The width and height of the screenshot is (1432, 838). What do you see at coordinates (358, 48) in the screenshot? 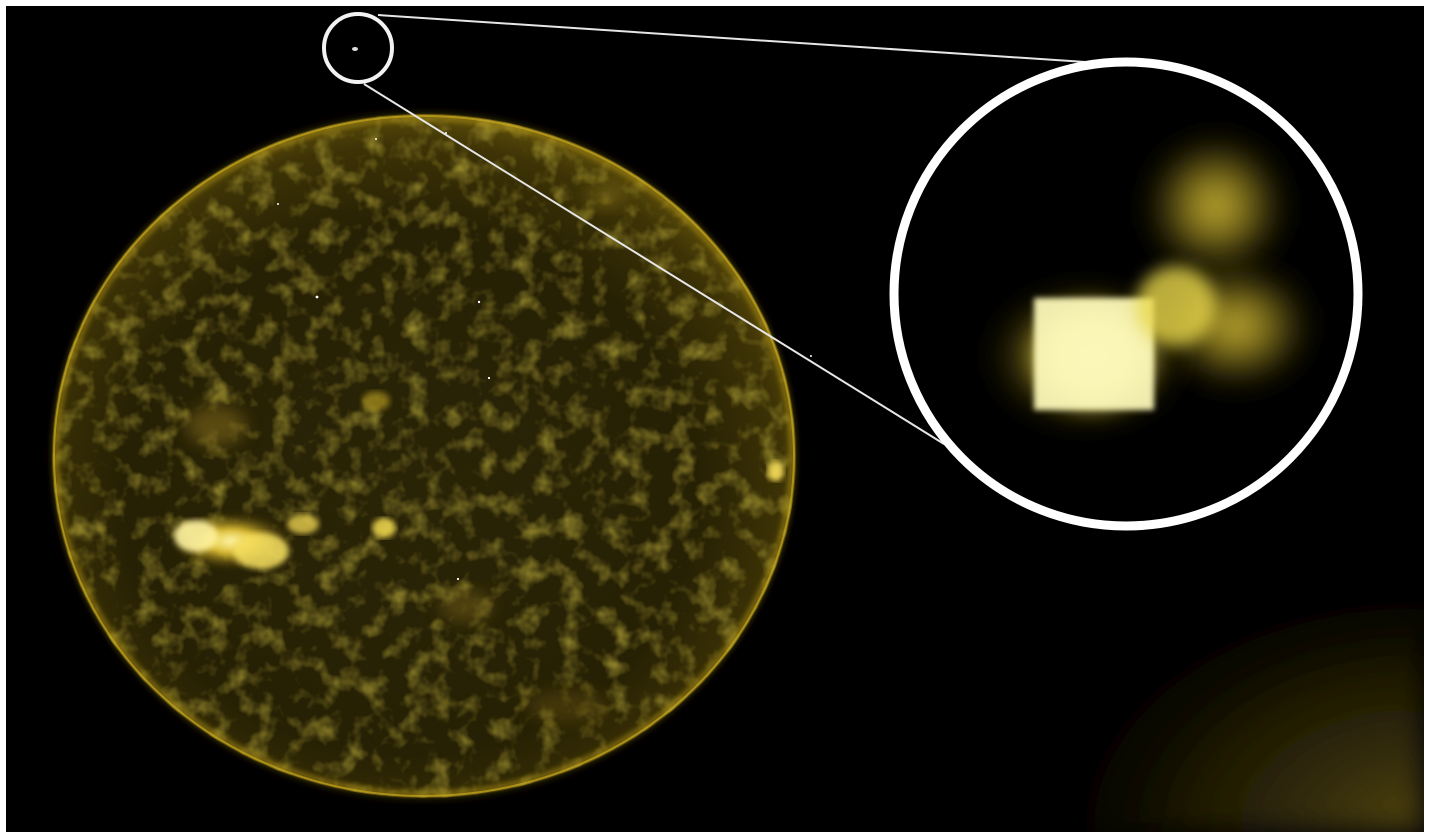
I see `small-callout-circle` at bounding box center [358, 48].